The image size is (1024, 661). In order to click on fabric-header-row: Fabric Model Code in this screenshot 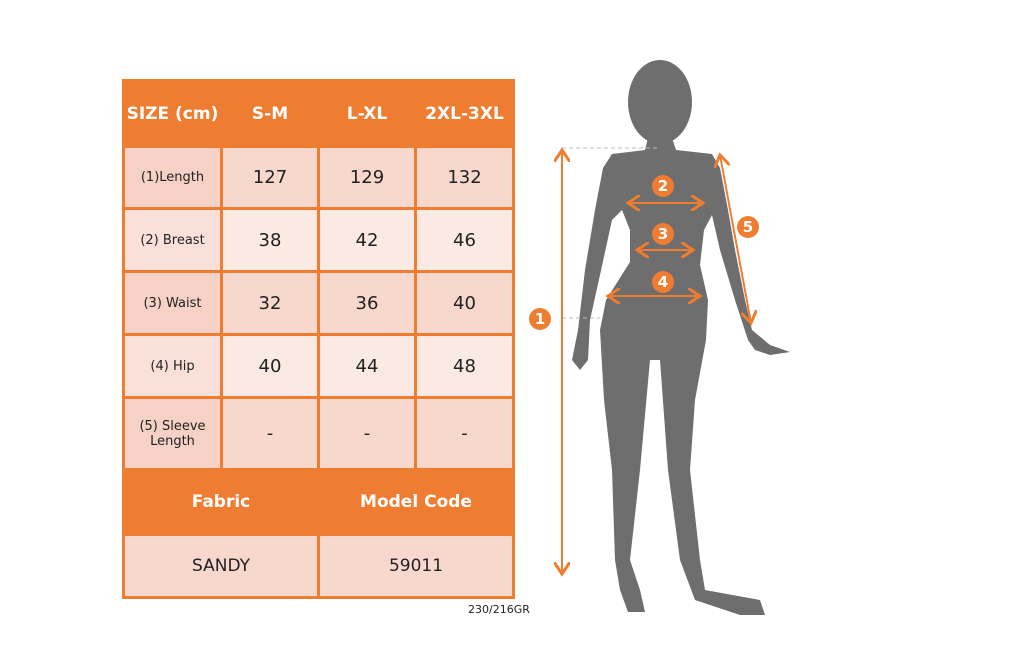, I will do `click(318, 502)`.